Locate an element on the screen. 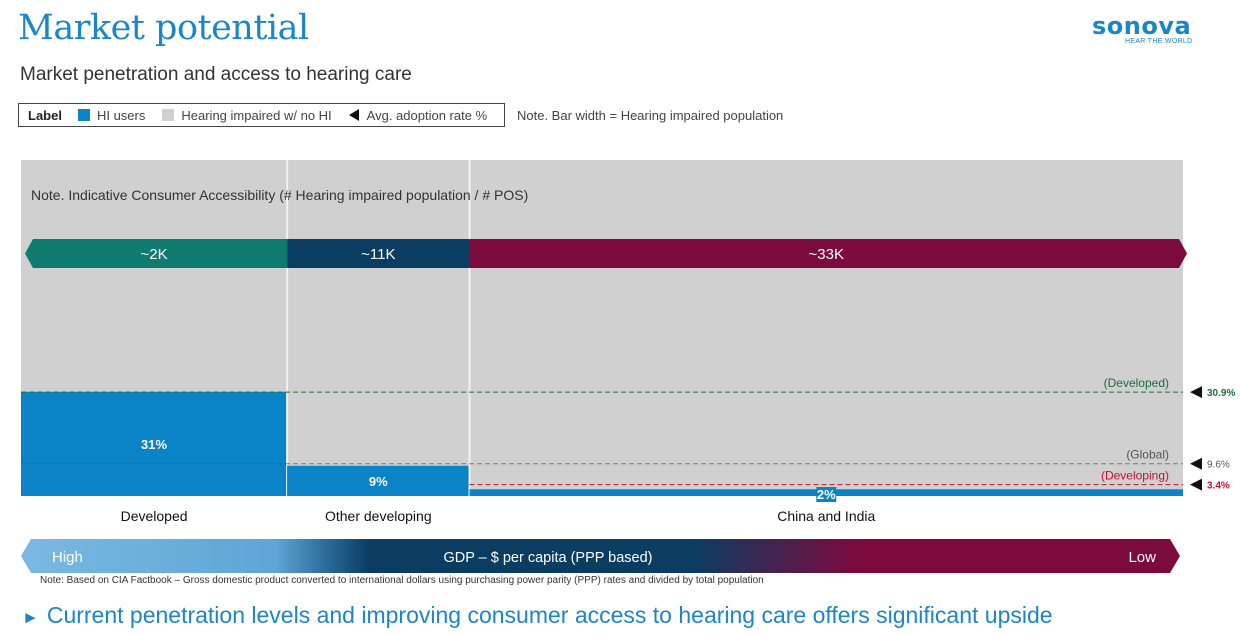  accessibility-label: ~2K is located at coordinates (153, 254).